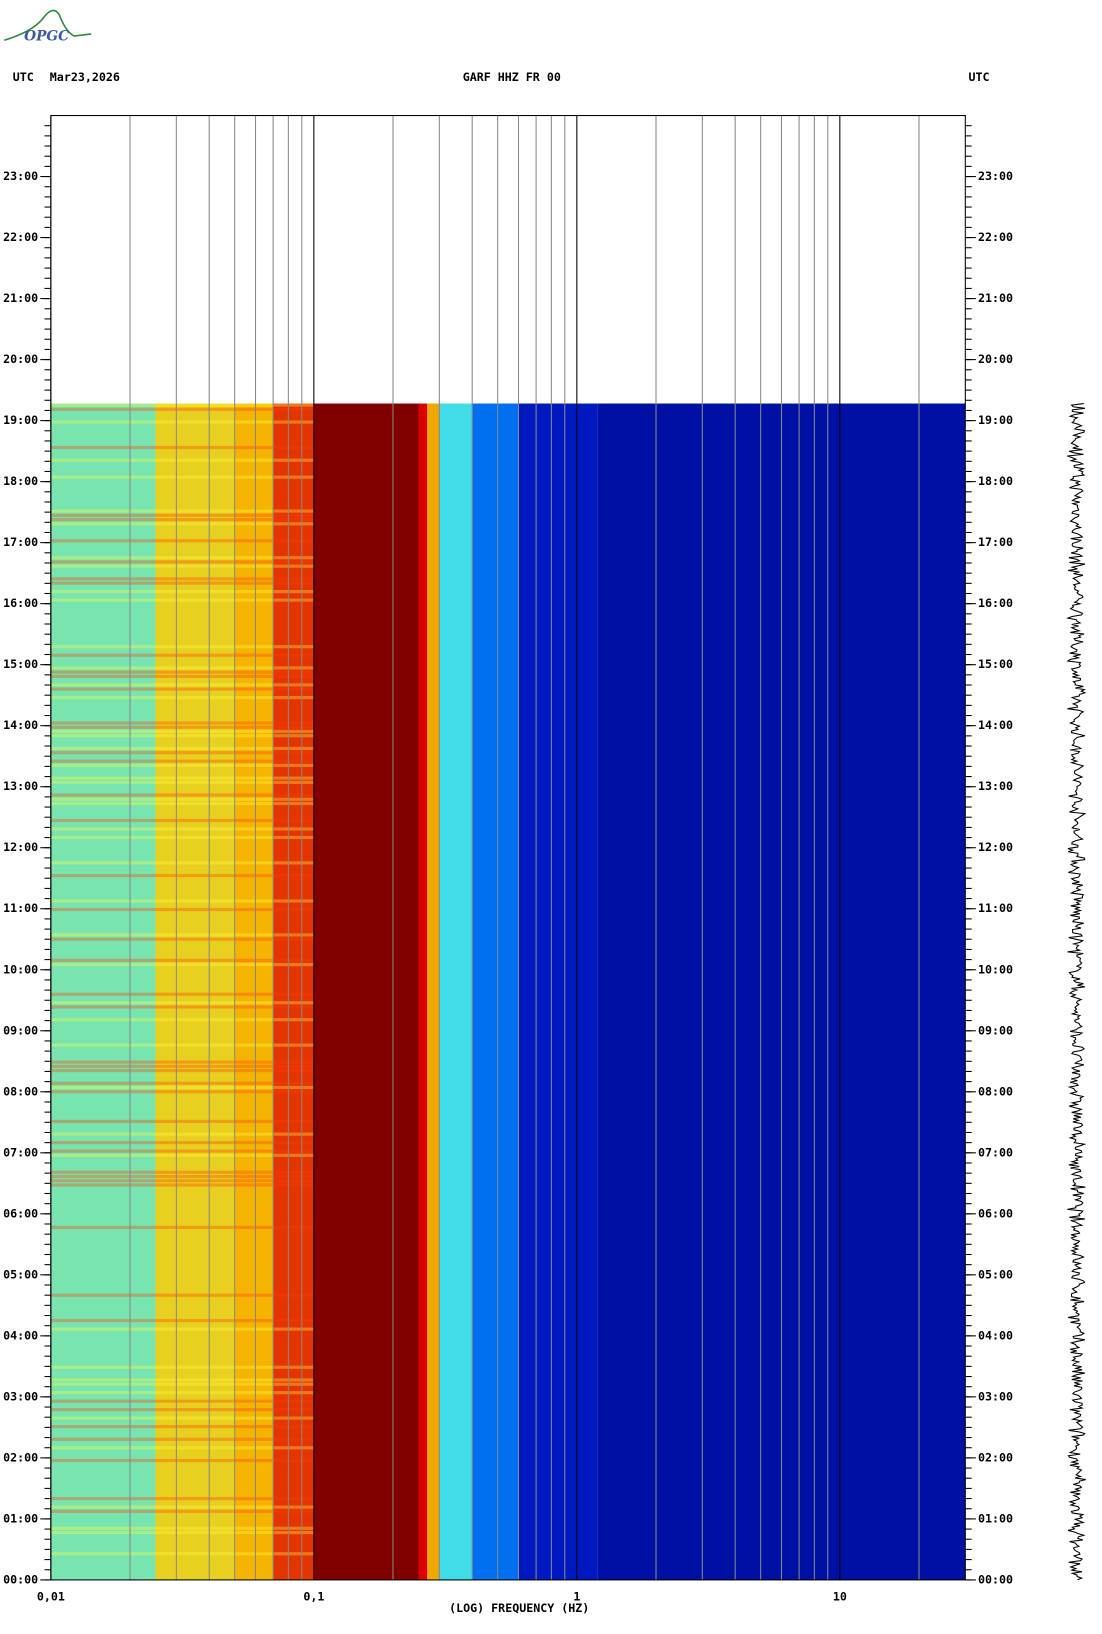 Image resolution: width=1102 pixels, height=1634 pixels. Describe the element at coordinates (51, 1596) in the screenshot. I see `x-tick-label: 0,01` at that location.